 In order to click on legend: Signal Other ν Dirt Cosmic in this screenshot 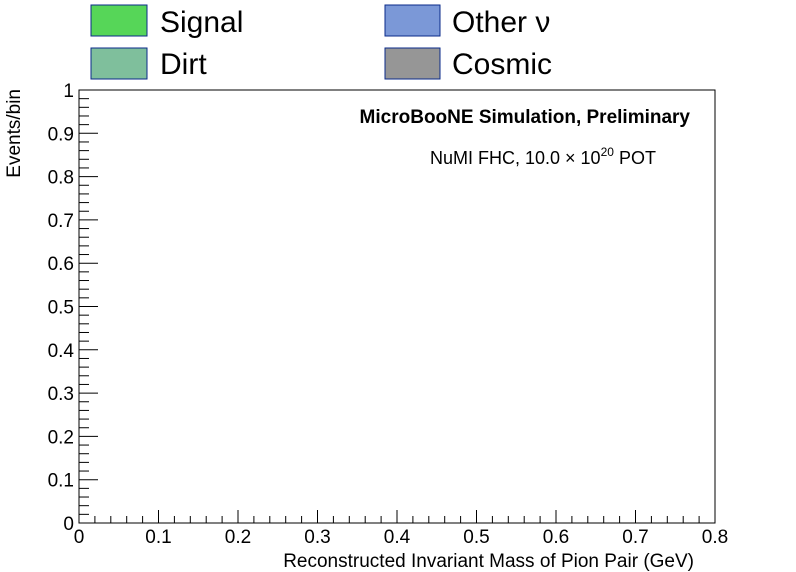, I will do `click(321, 42)`.